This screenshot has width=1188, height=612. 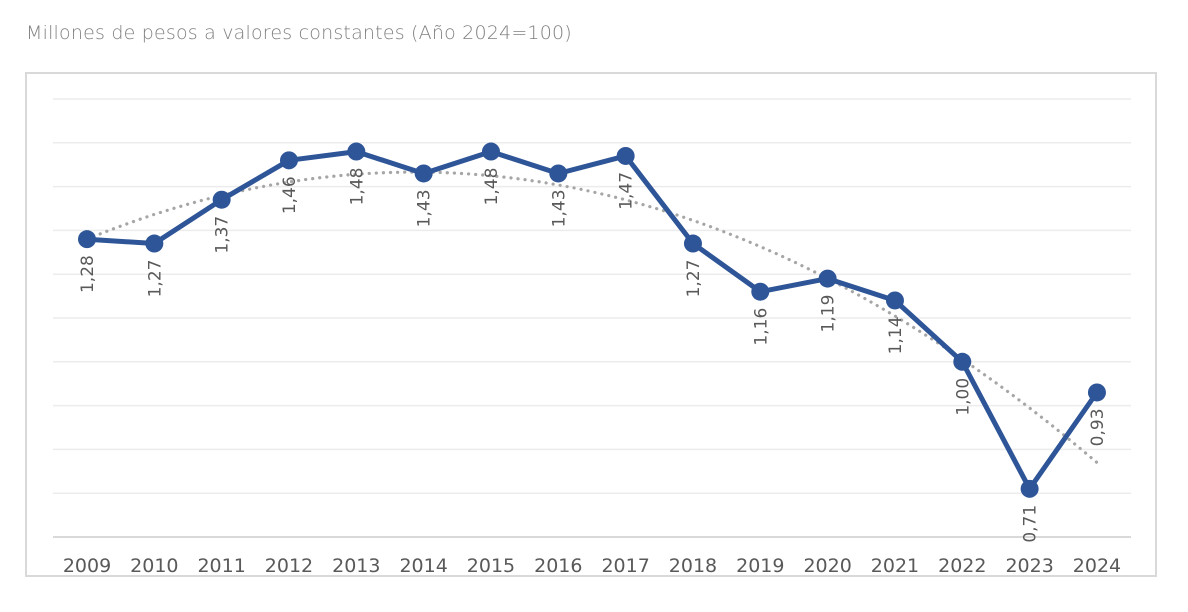 What do you see at coordinates (1098, 427) in the screenshot?
I see `data-label: 0,93` at bounding box center [1098, 427].